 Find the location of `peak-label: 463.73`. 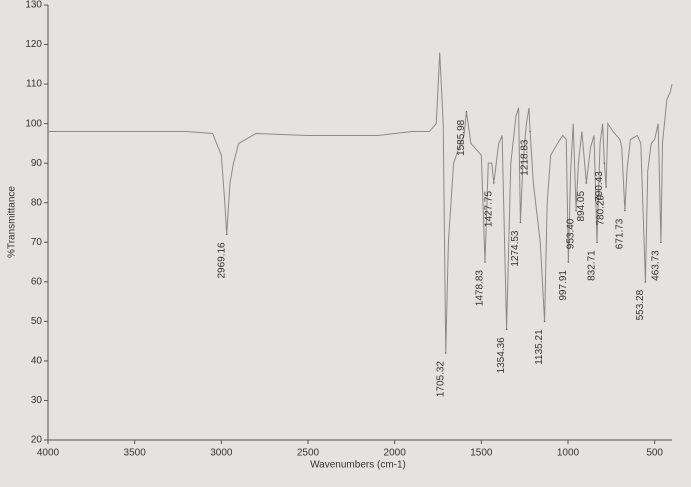

peak-label: 463.73 is located at coordinates (656, 265).